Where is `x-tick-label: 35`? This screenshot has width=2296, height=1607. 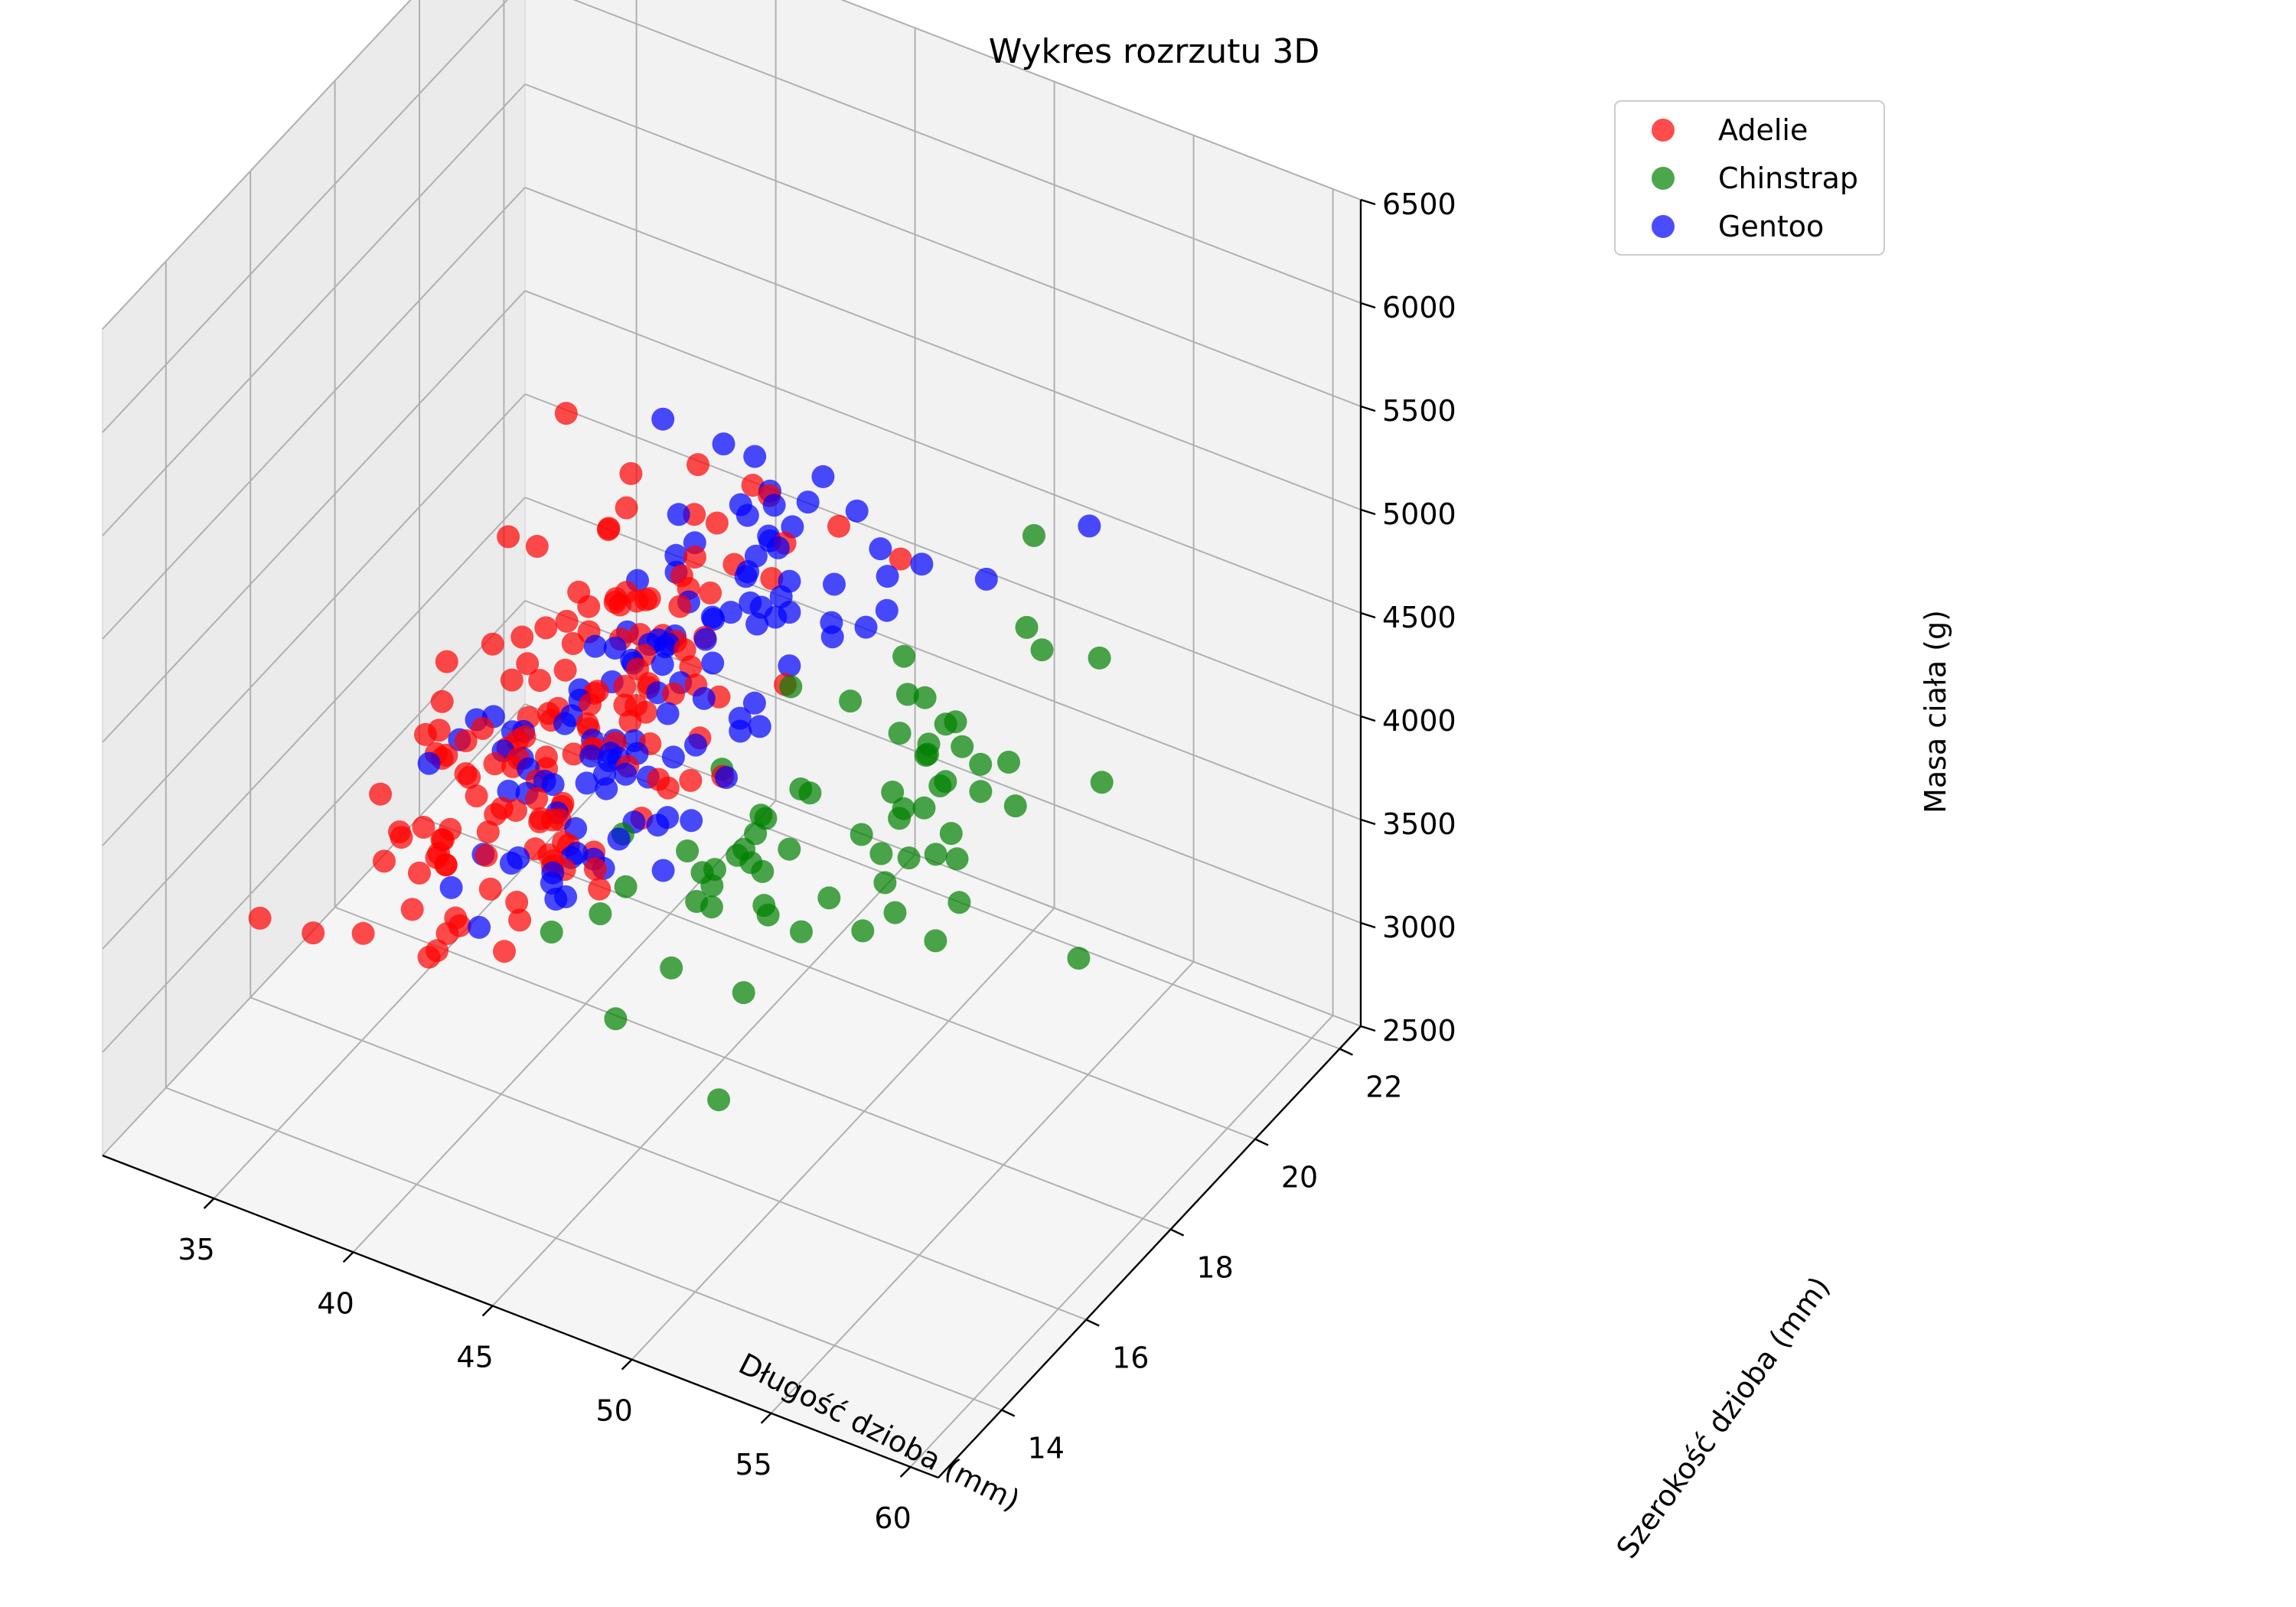
x-tick-label: 35 is located at coordinates (196, 1249).